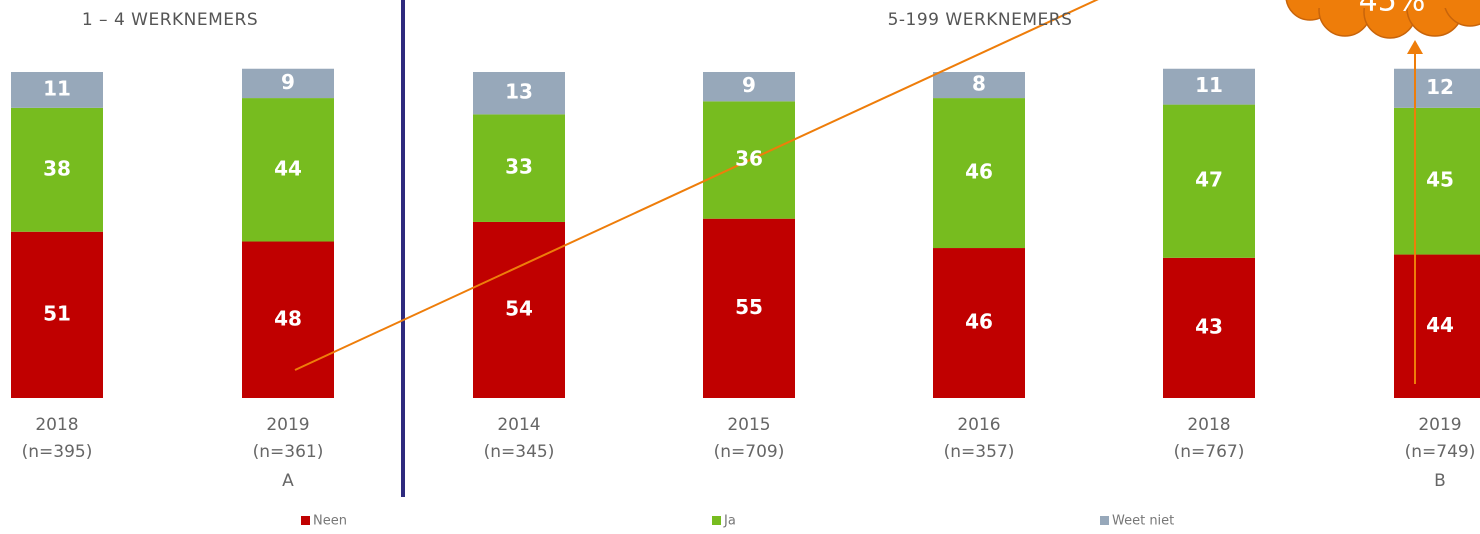 The image size is (1480, 534). I want to click on value-label: 33, so click(519, 167).